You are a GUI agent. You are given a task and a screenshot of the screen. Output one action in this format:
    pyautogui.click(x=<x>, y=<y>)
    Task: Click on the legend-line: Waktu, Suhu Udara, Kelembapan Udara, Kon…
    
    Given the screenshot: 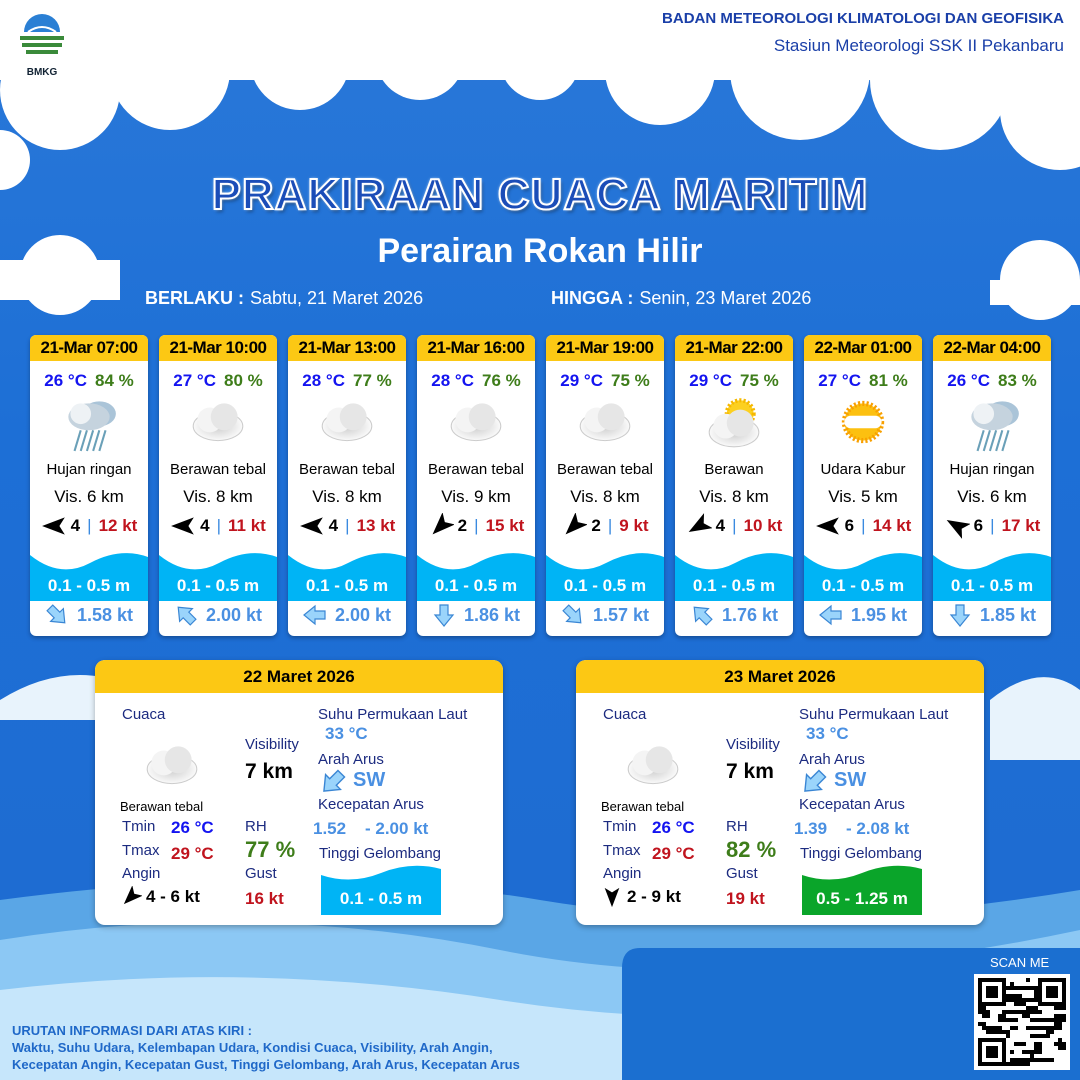 What is the action you would take?
    pyautogui.click(x=252, y=1047)
    